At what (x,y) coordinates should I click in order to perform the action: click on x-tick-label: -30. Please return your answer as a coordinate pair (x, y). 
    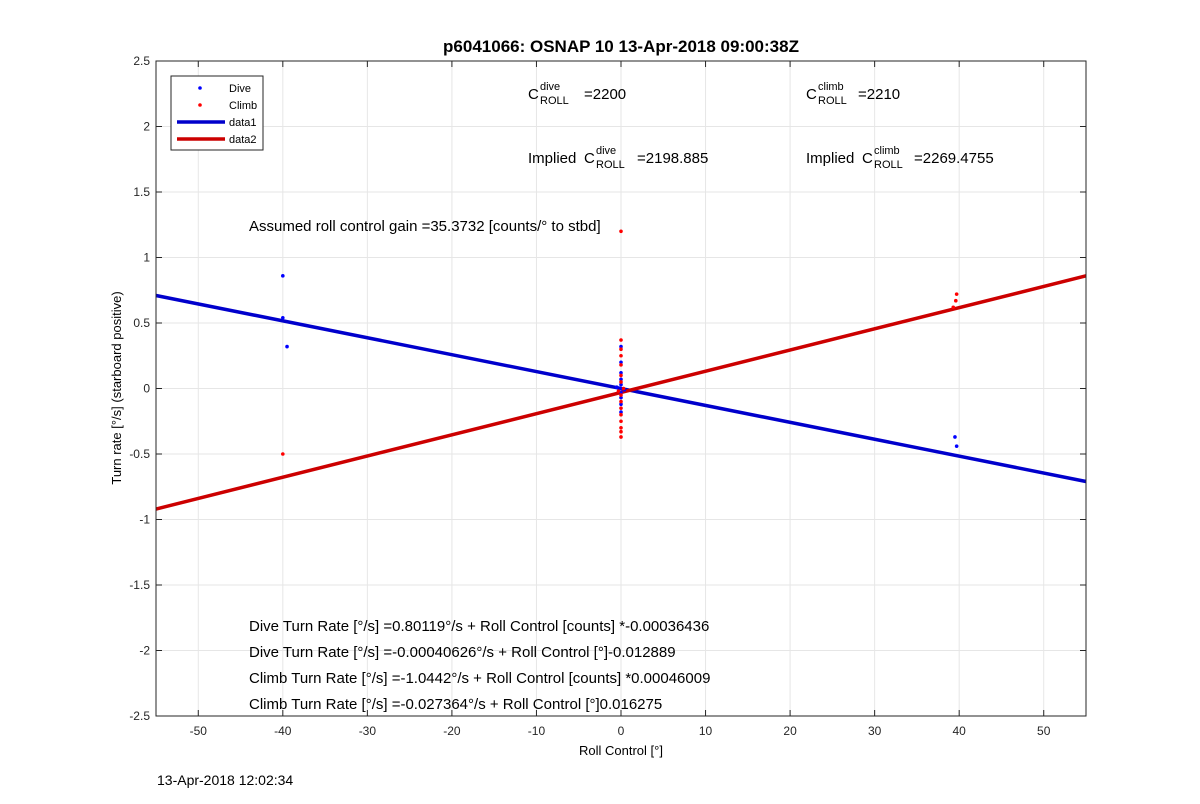
    Looking at the image, I should click on (368, 731).